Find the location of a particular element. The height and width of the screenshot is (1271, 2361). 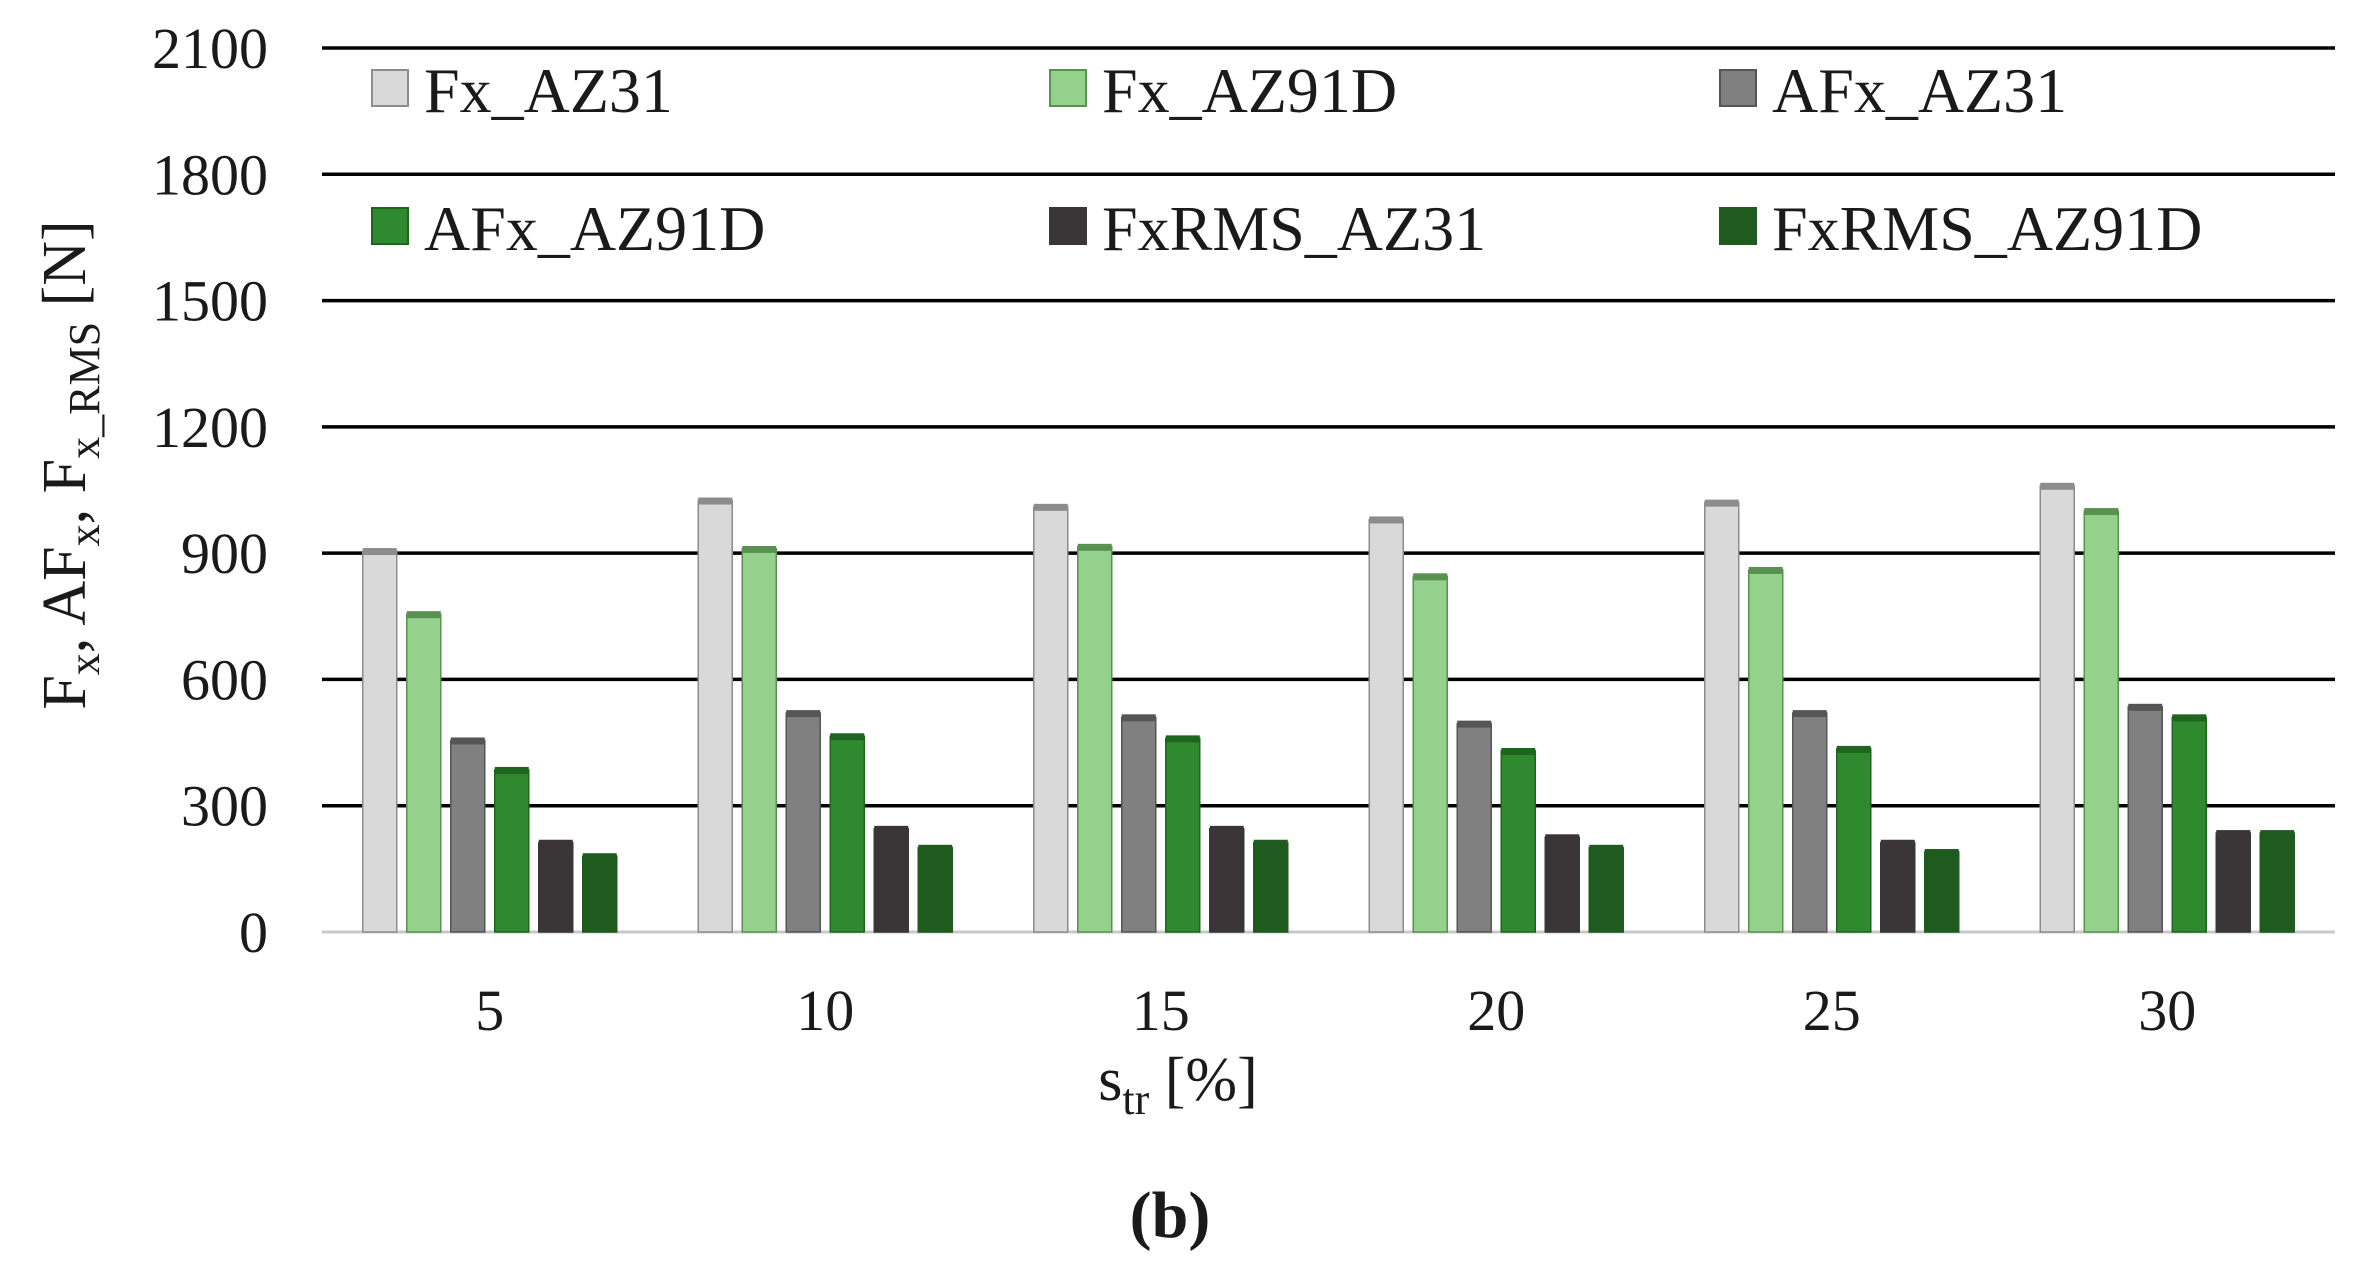

legend-label-AFx_AZ31: AFx_AZ31 is located at coordinates (1919, 90).